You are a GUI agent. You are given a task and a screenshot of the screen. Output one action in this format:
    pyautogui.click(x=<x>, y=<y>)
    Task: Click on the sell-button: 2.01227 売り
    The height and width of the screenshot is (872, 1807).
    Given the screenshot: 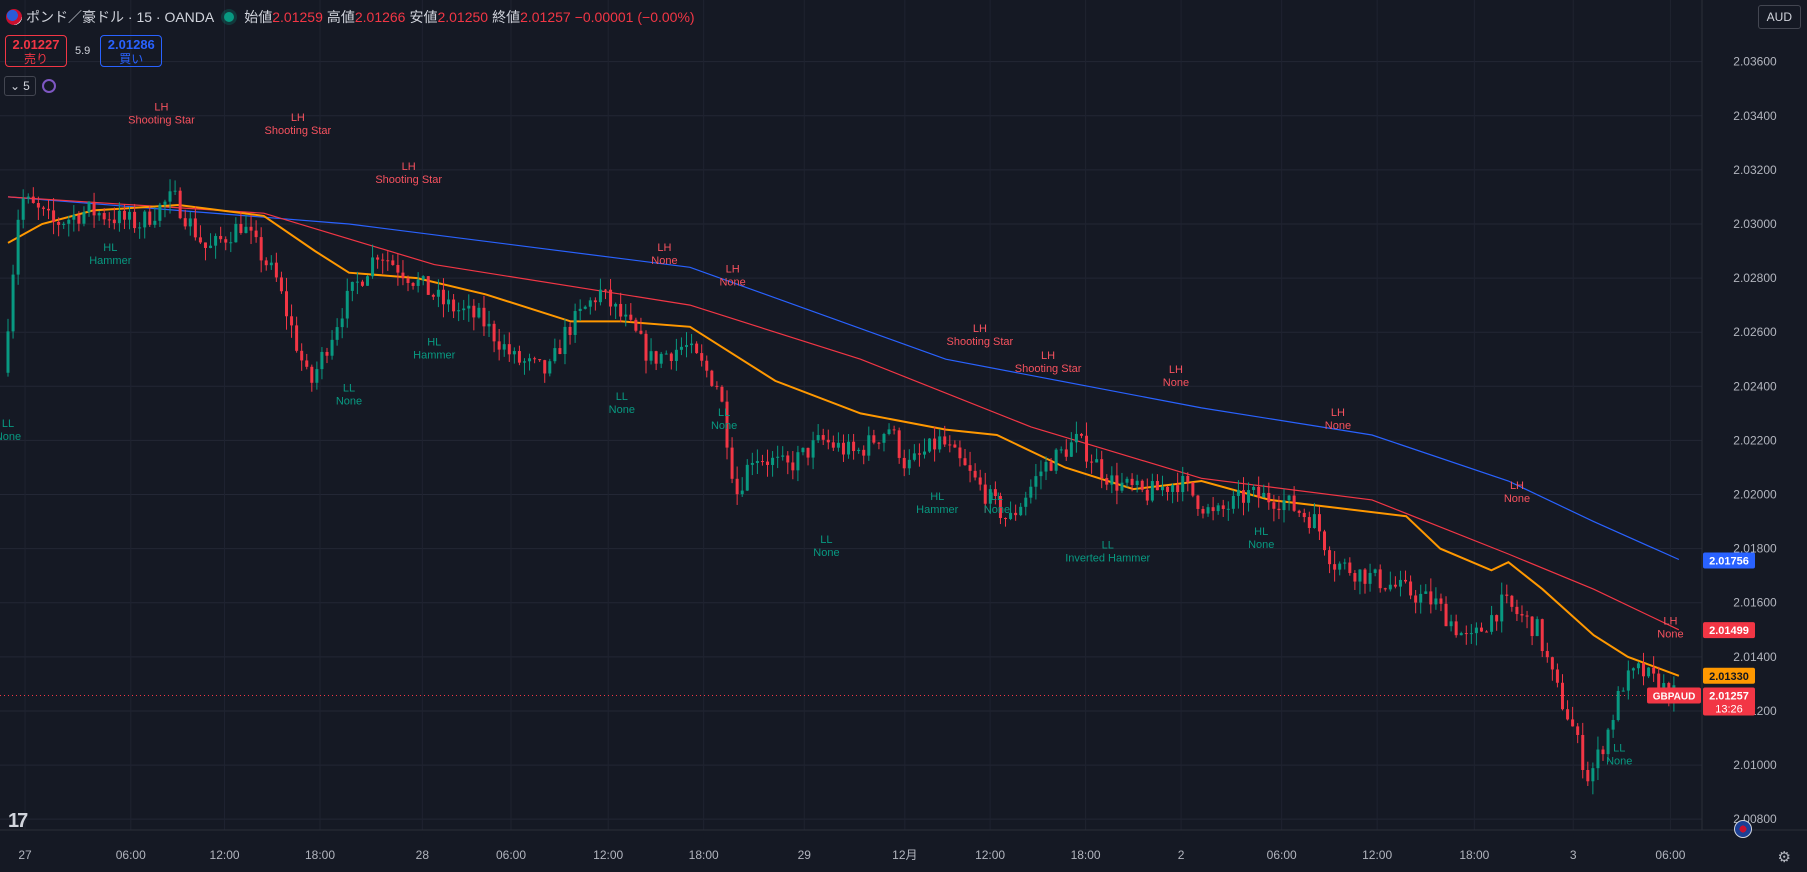 What is the action you would take?
    pyautogui.click(x=36, y=51)
    